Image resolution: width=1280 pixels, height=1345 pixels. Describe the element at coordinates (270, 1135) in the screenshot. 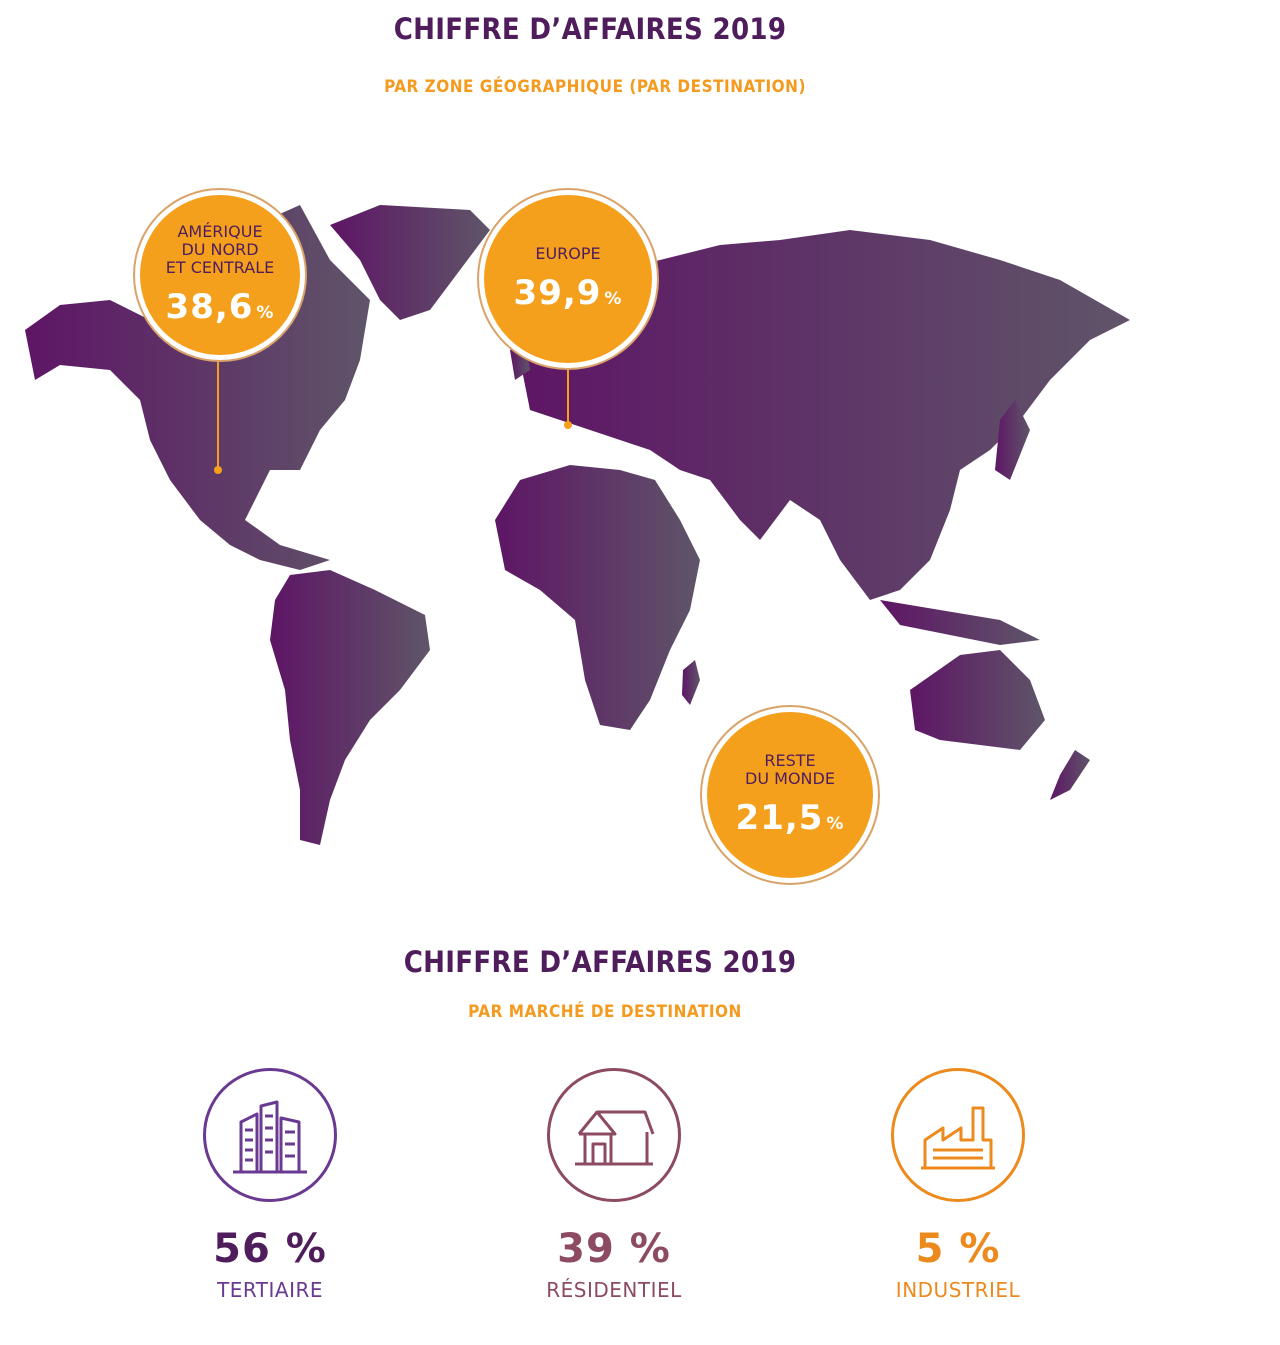

I see `office-buildings-icon` at that location.